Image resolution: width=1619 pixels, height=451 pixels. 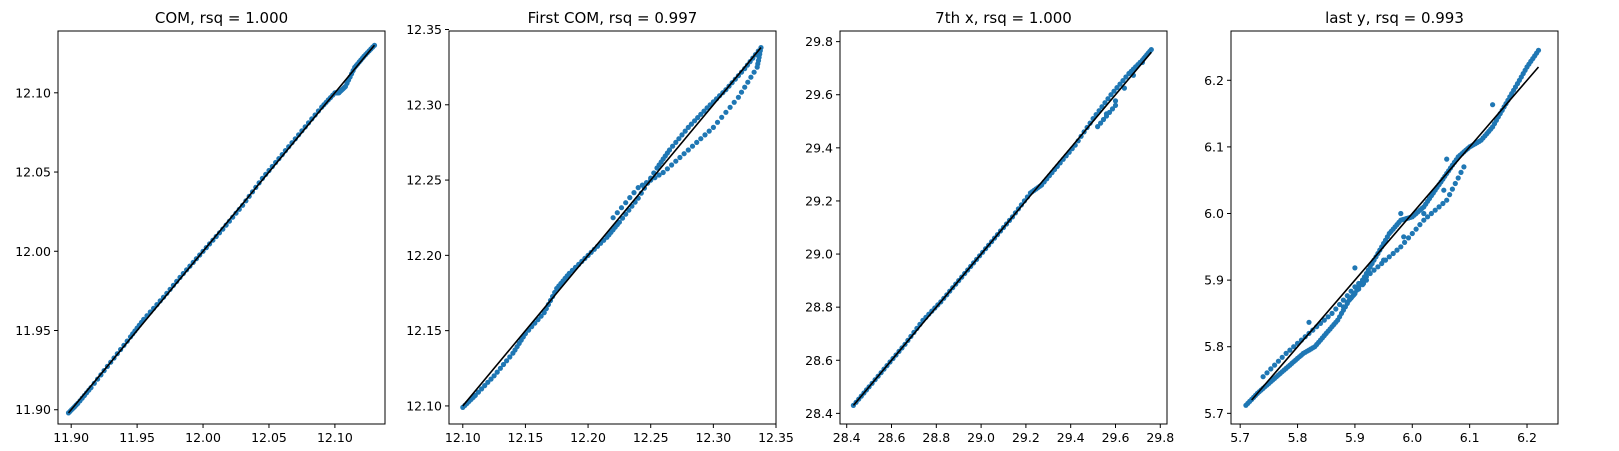 I want to click on x-tick-label: 6.0, so click(x=1412, y=437).